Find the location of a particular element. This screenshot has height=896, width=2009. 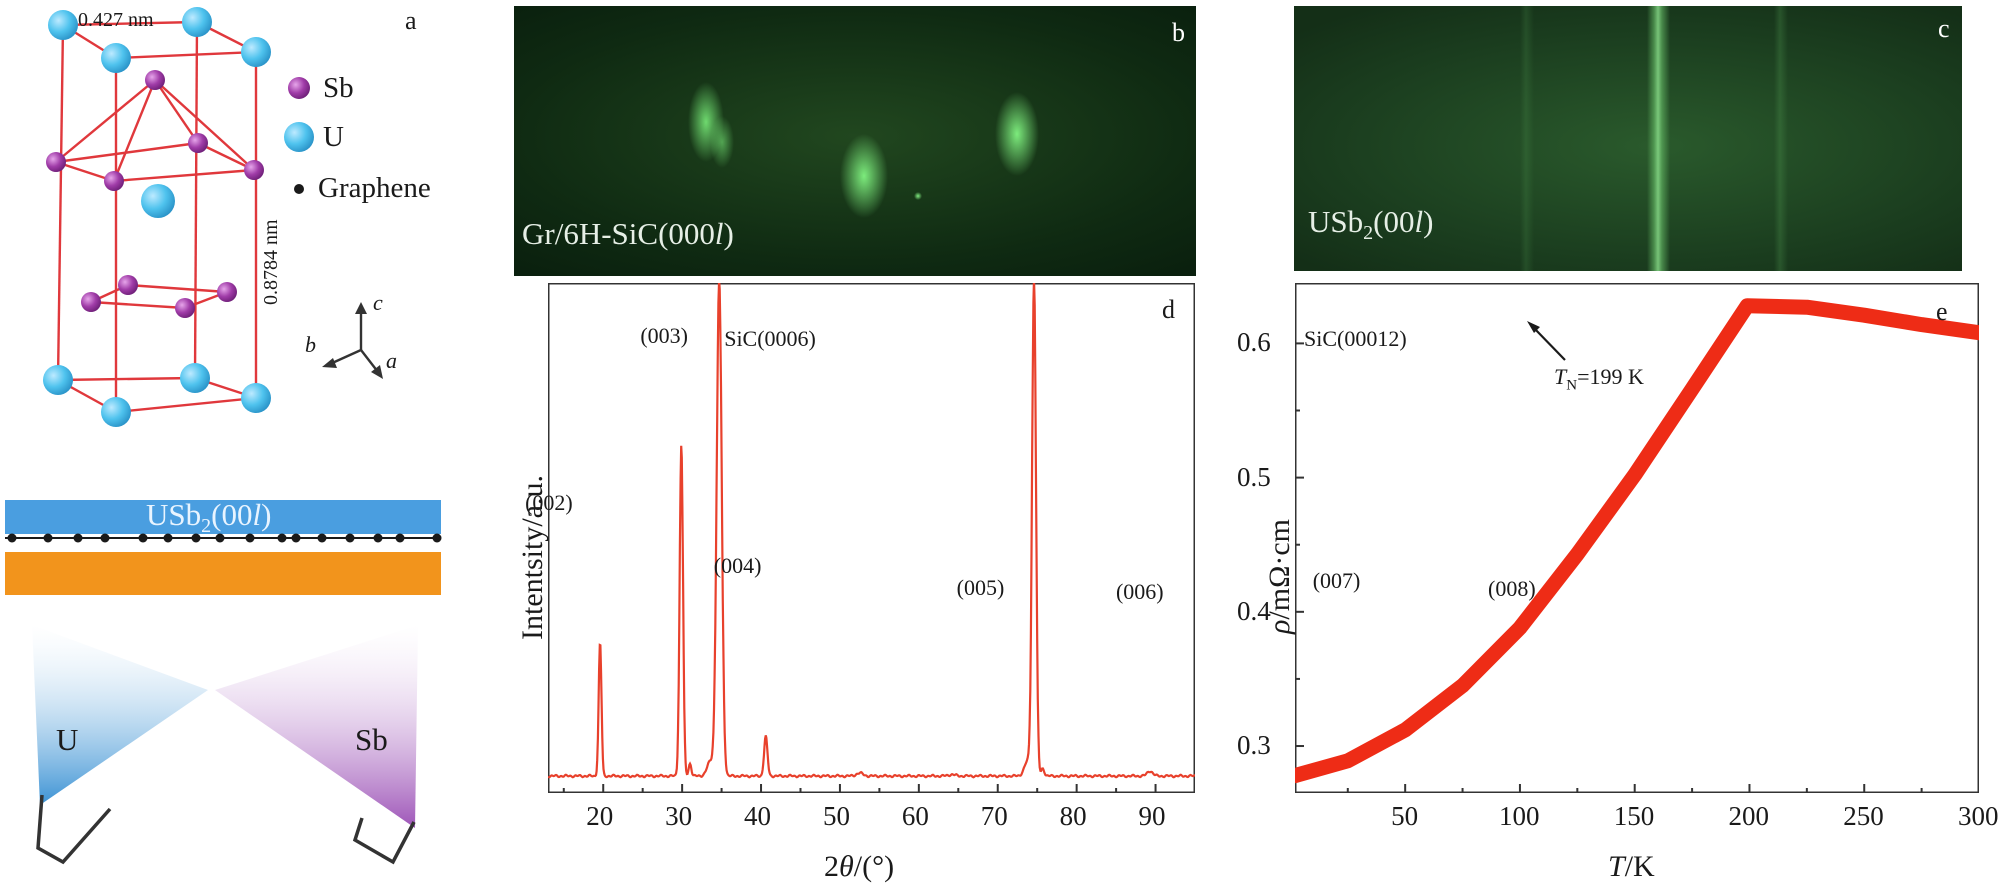

sb-atoms is located at coordinates (155, 194).